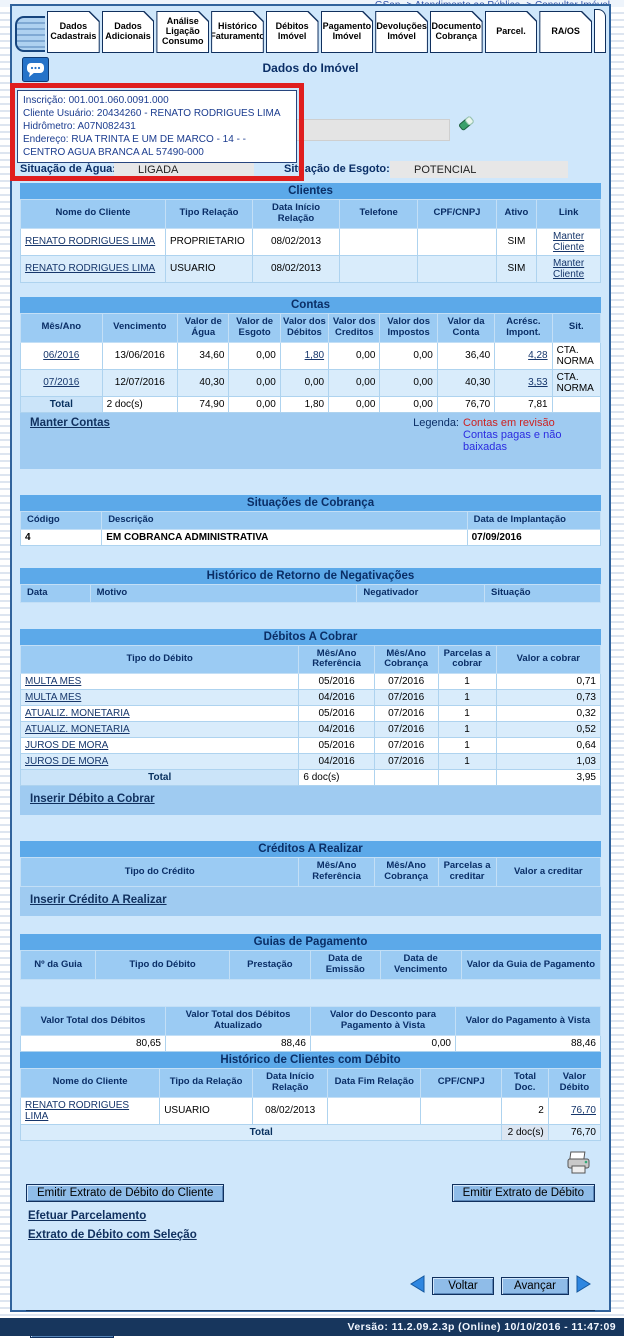  Describe the element at coordinates (509, 422) in the screenshot. I see `legend-contas-revisao: Contas em revisão` at that location.